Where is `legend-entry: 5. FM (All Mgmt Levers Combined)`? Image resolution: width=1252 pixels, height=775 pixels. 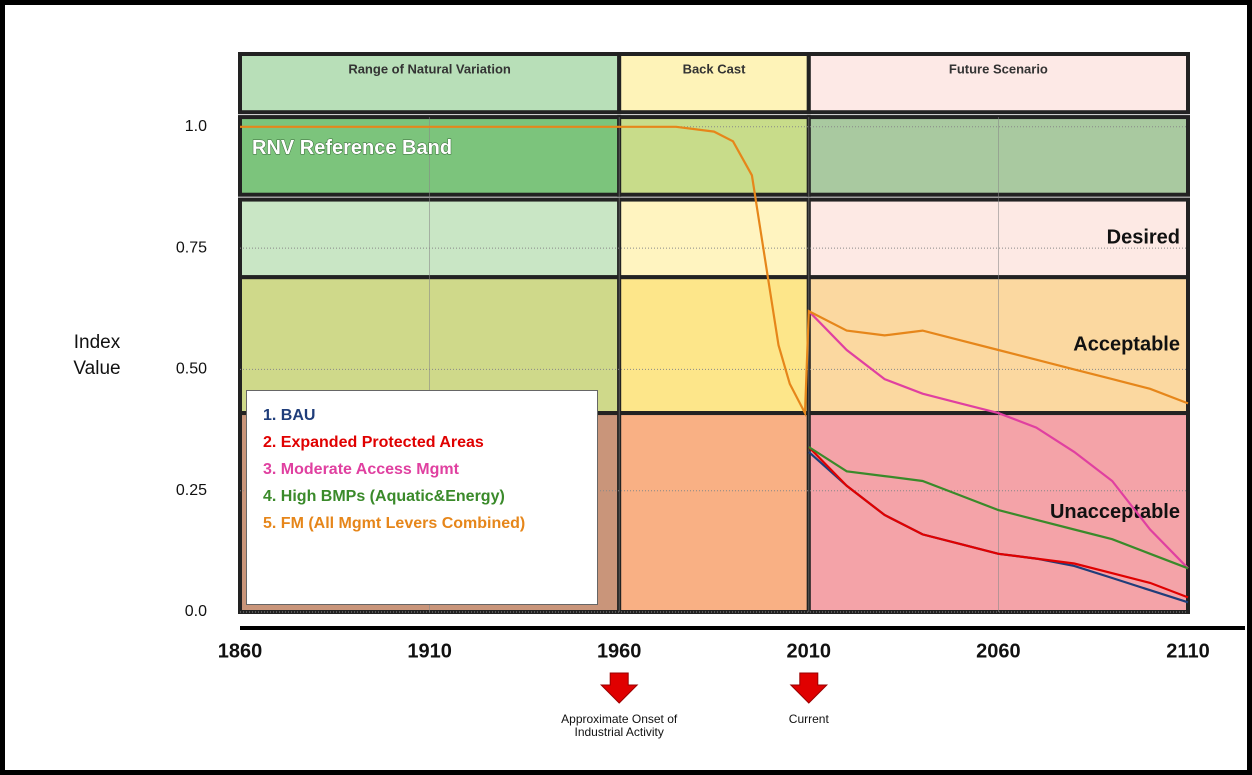 legend-entry: 5. FM (All Mgmt Levers Combined) is located at coordinates (394, 523).